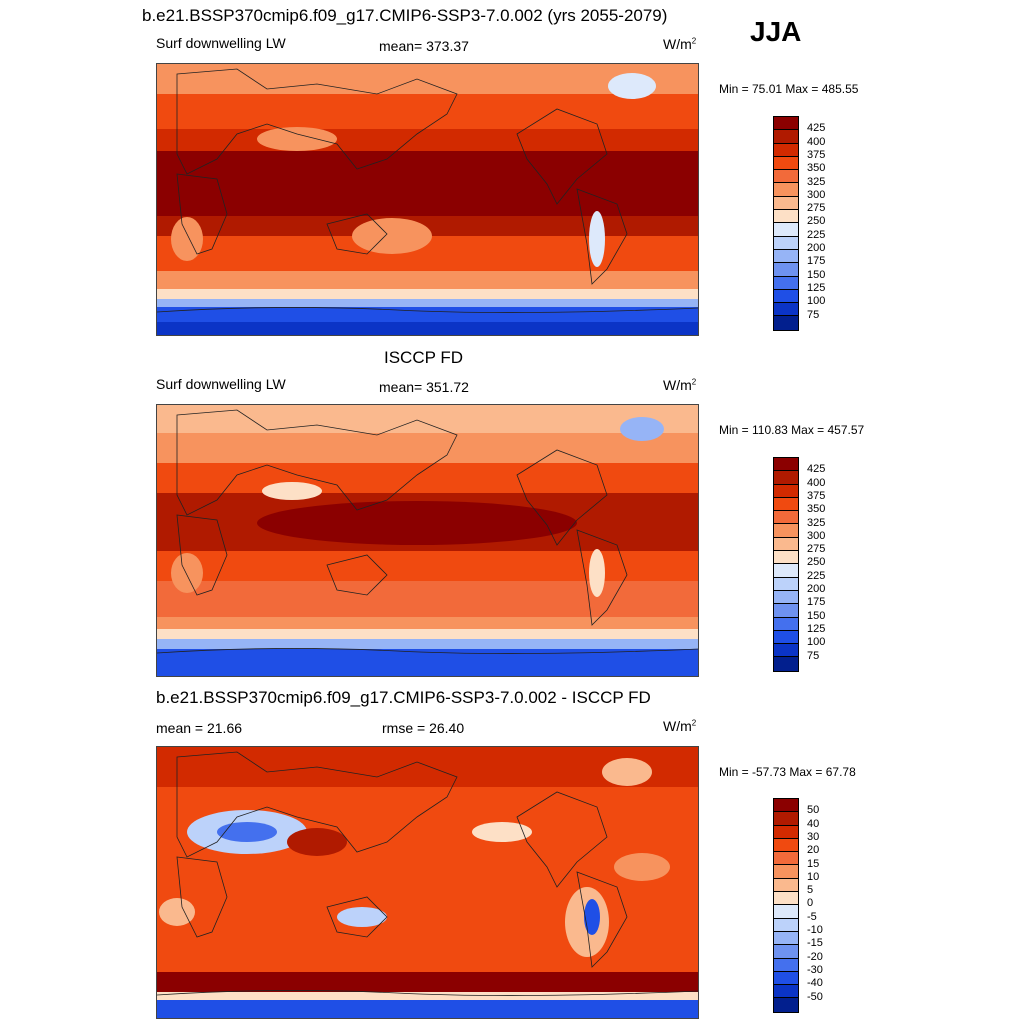  I want to click on colorbar-tick-label: 5, so click(810, 890).